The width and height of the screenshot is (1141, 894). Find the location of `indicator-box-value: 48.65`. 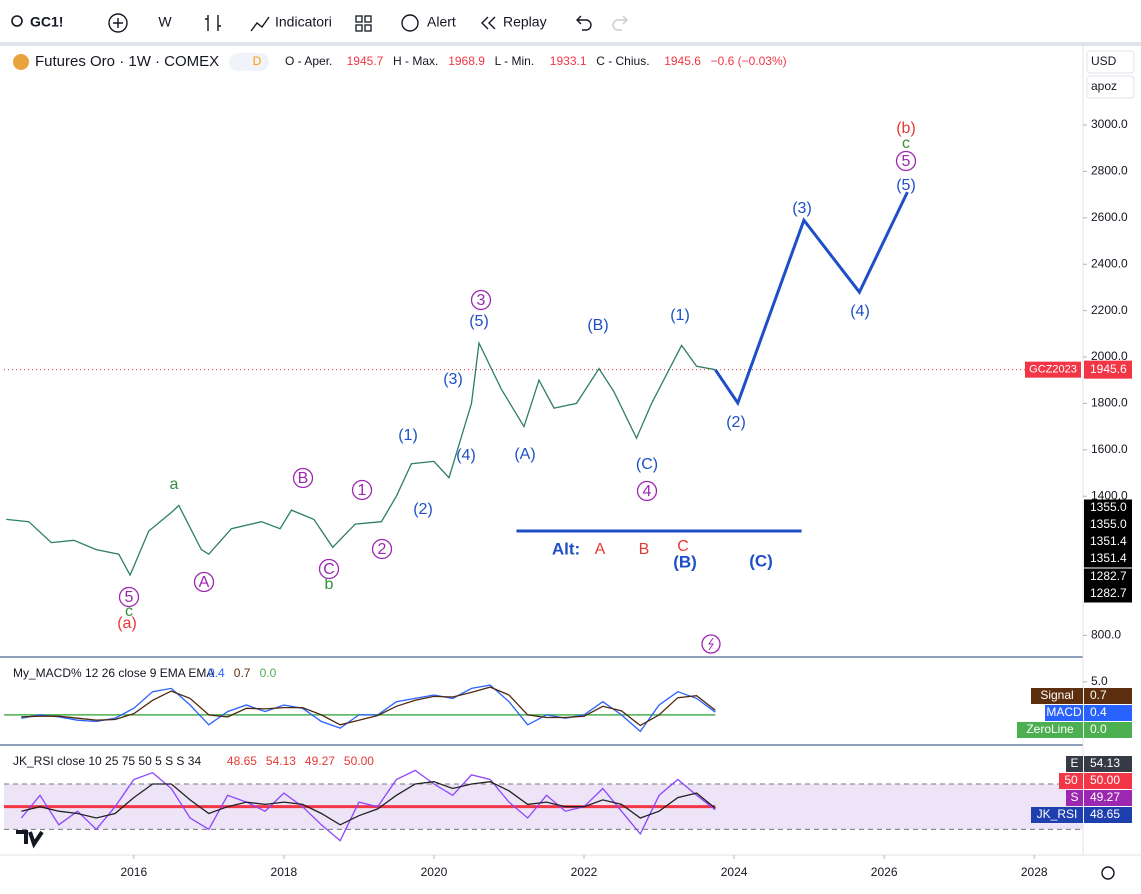

indicator-box-value: 48.65 is located at coordinates (1105, 814).